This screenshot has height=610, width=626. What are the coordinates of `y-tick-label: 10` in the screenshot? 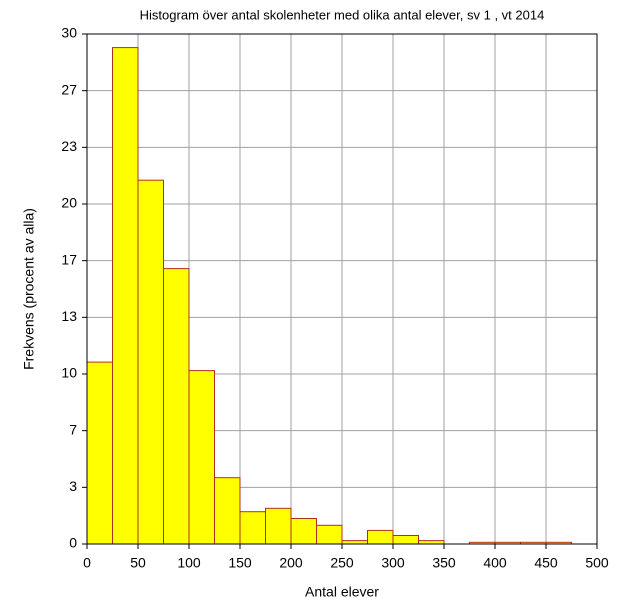 It's located at (69, 373).